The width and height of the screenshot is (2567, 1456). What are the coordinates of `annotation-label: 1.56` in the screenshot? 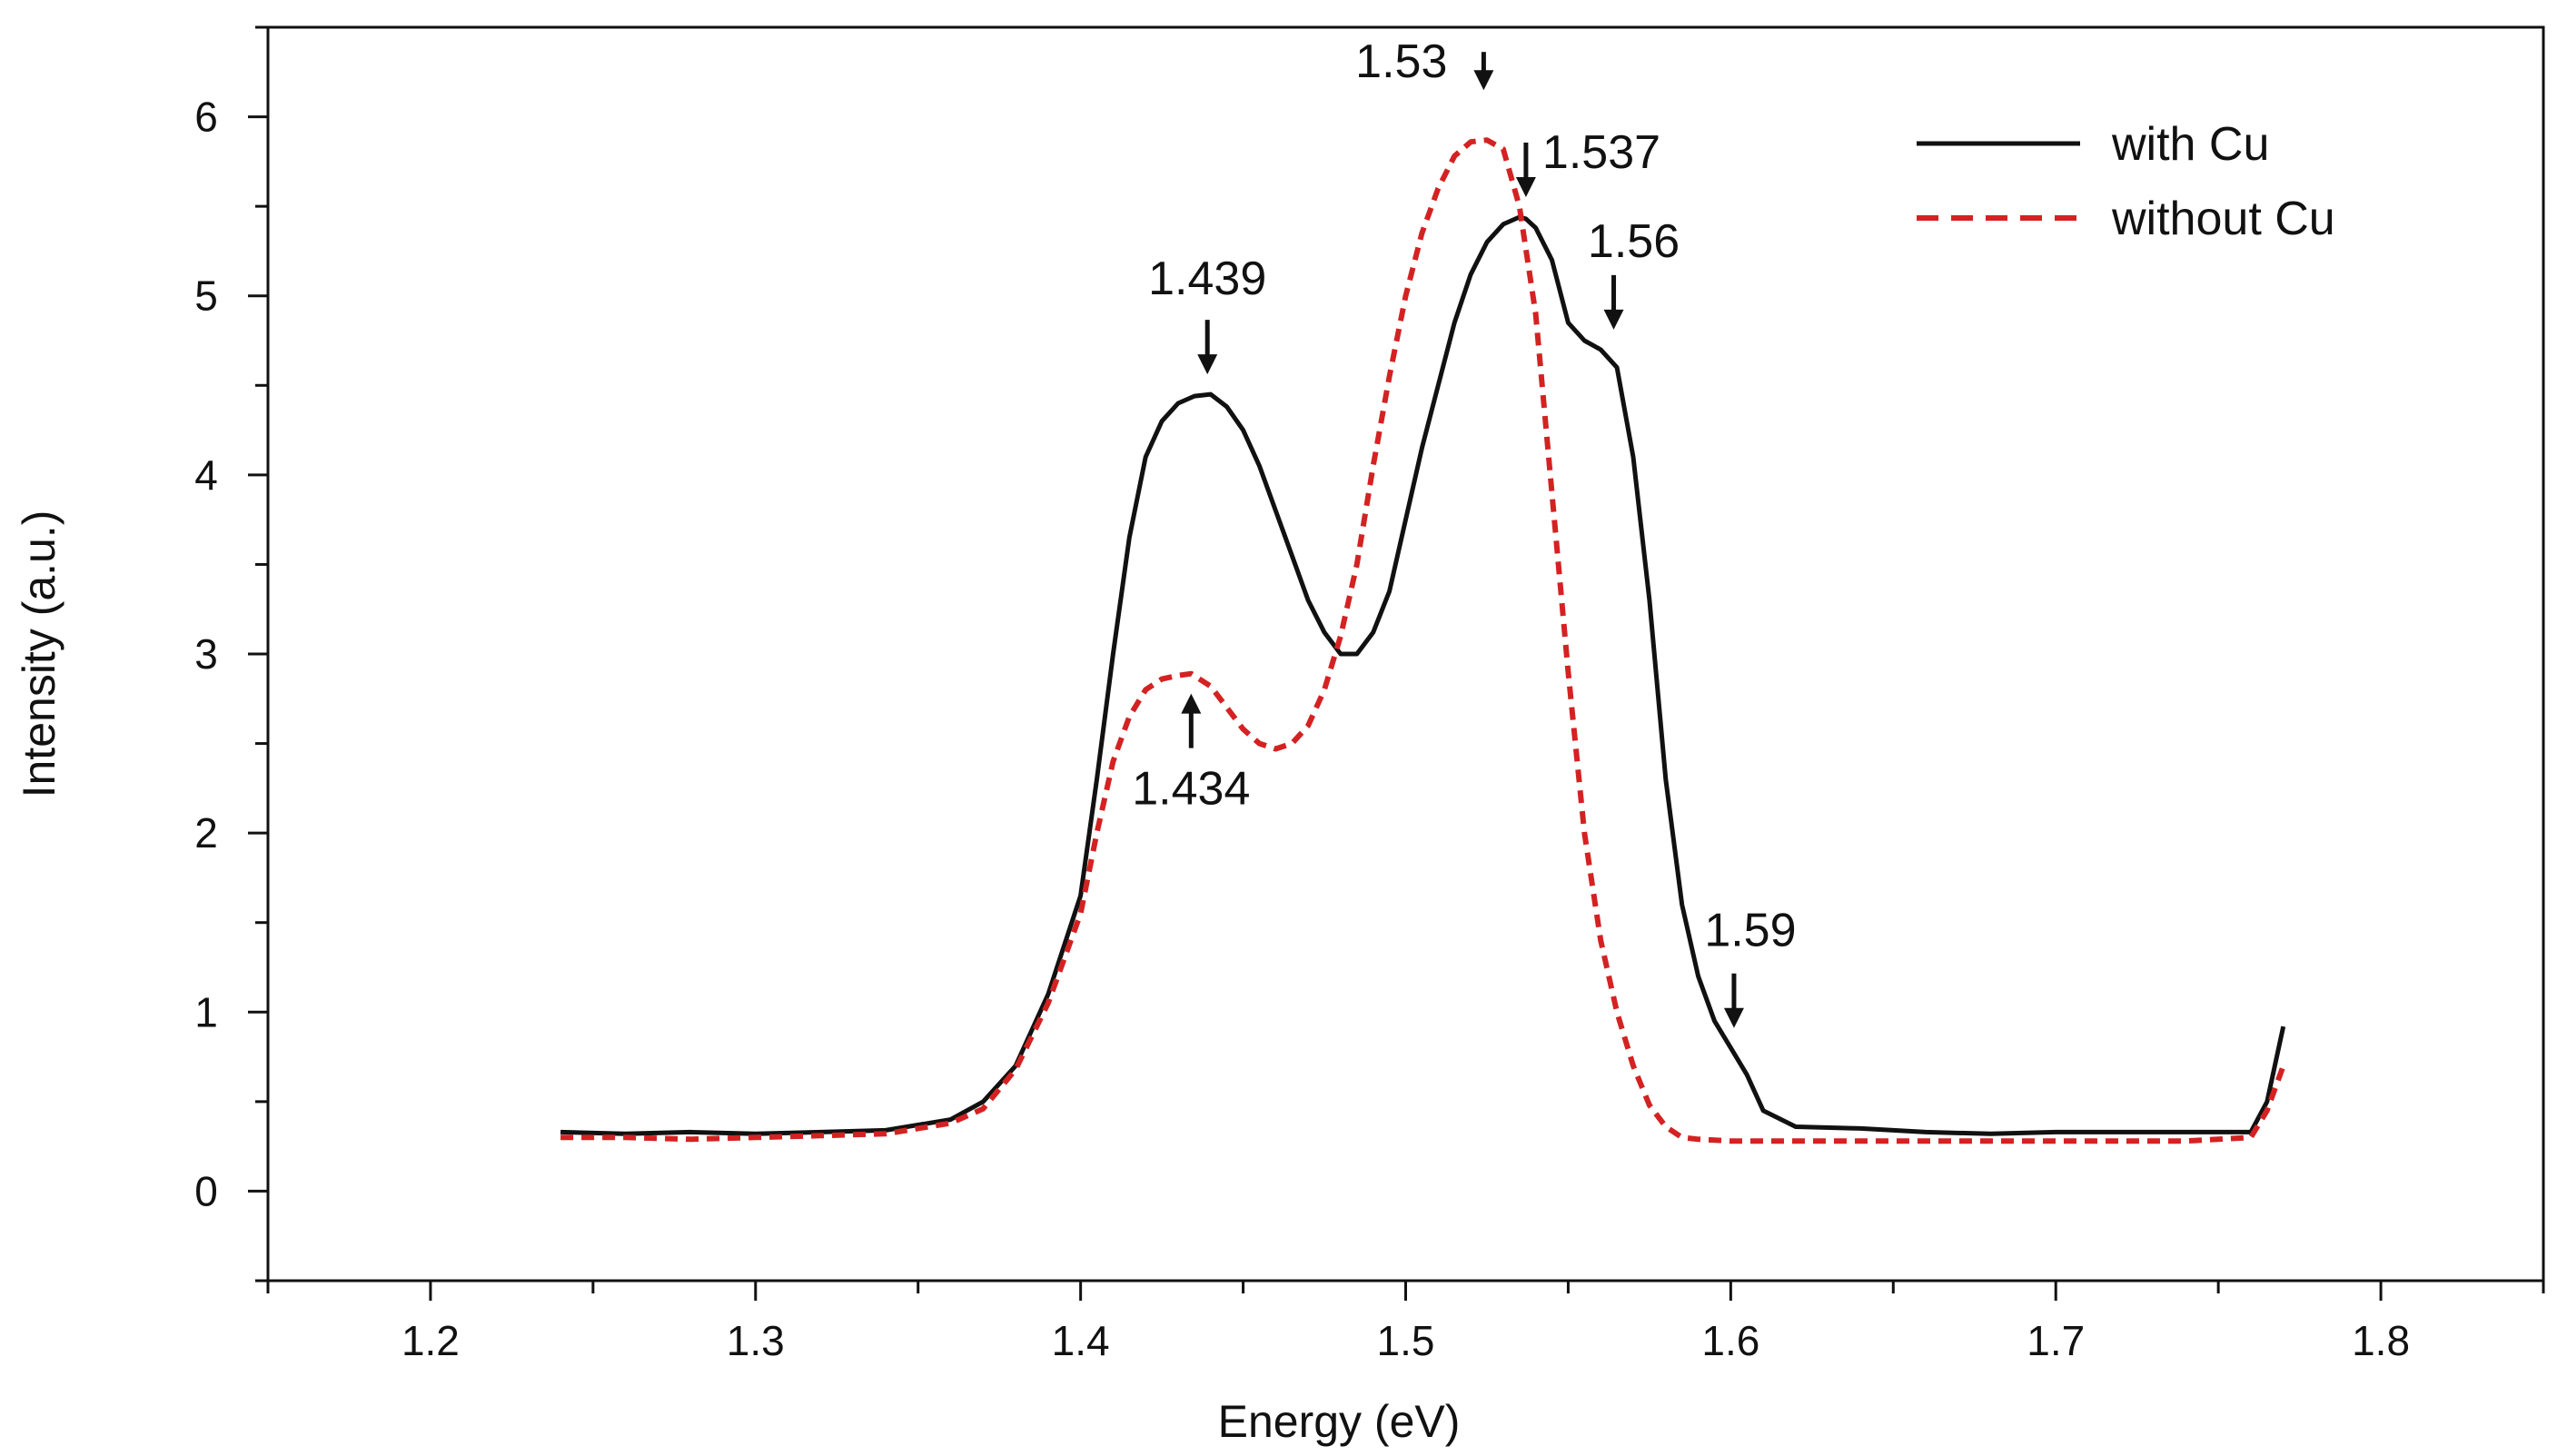 It's located at (1634, 241).